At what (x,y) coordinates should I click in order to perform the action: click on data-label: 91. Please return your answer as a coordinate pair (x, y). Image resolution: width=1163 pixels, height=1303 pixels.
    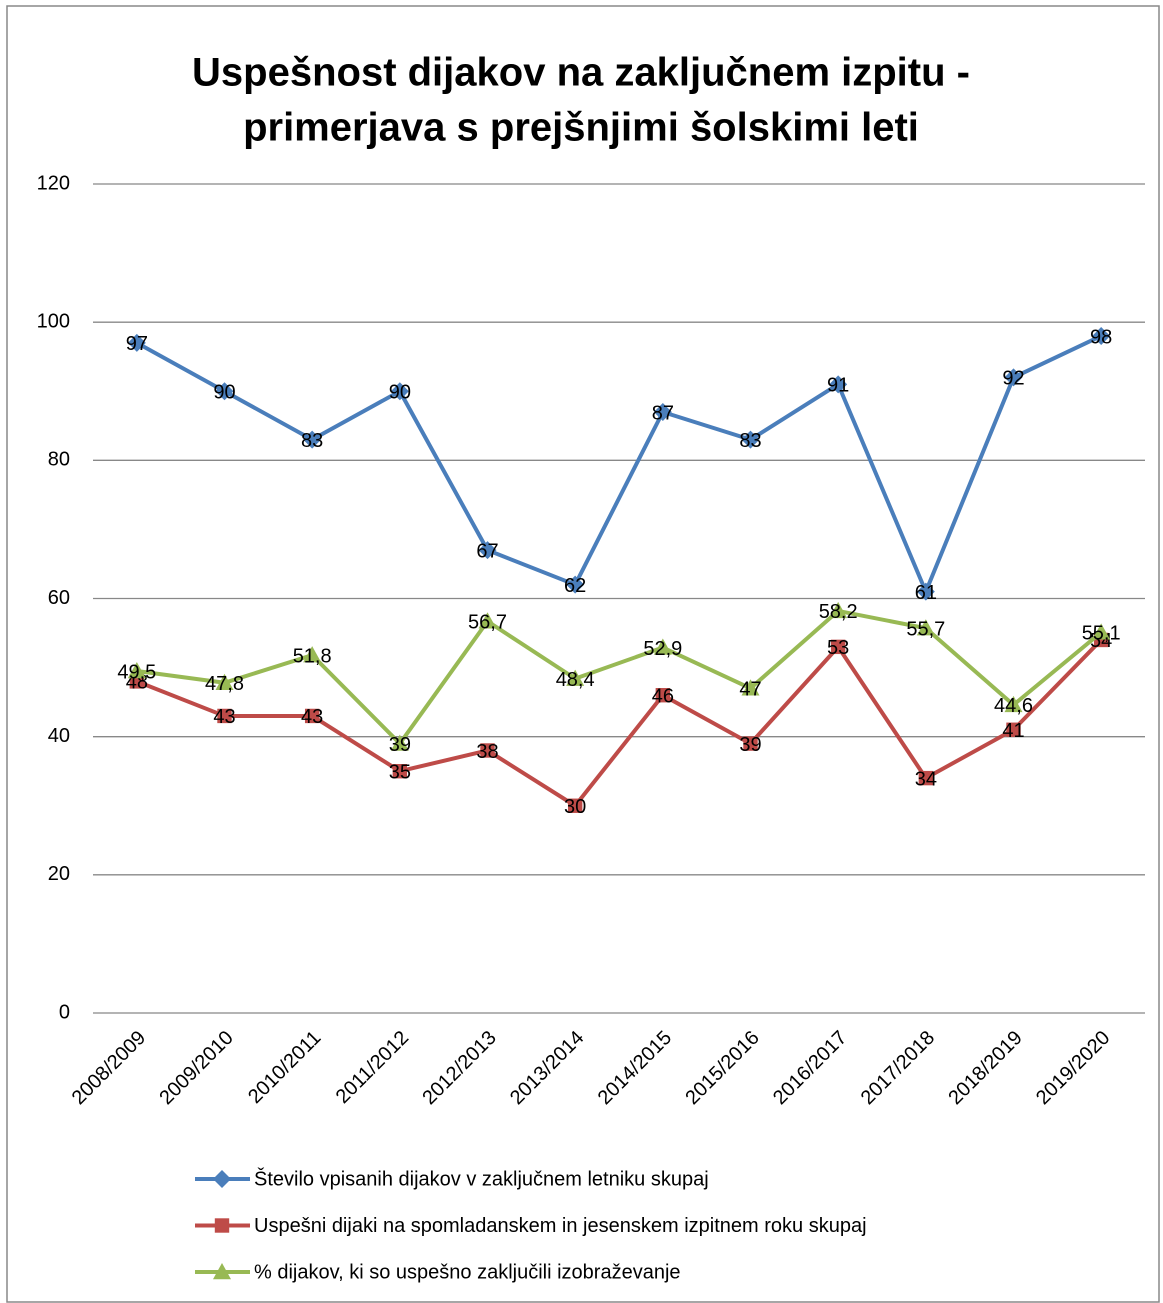
    Looking at the image, I should click on (838, 386).